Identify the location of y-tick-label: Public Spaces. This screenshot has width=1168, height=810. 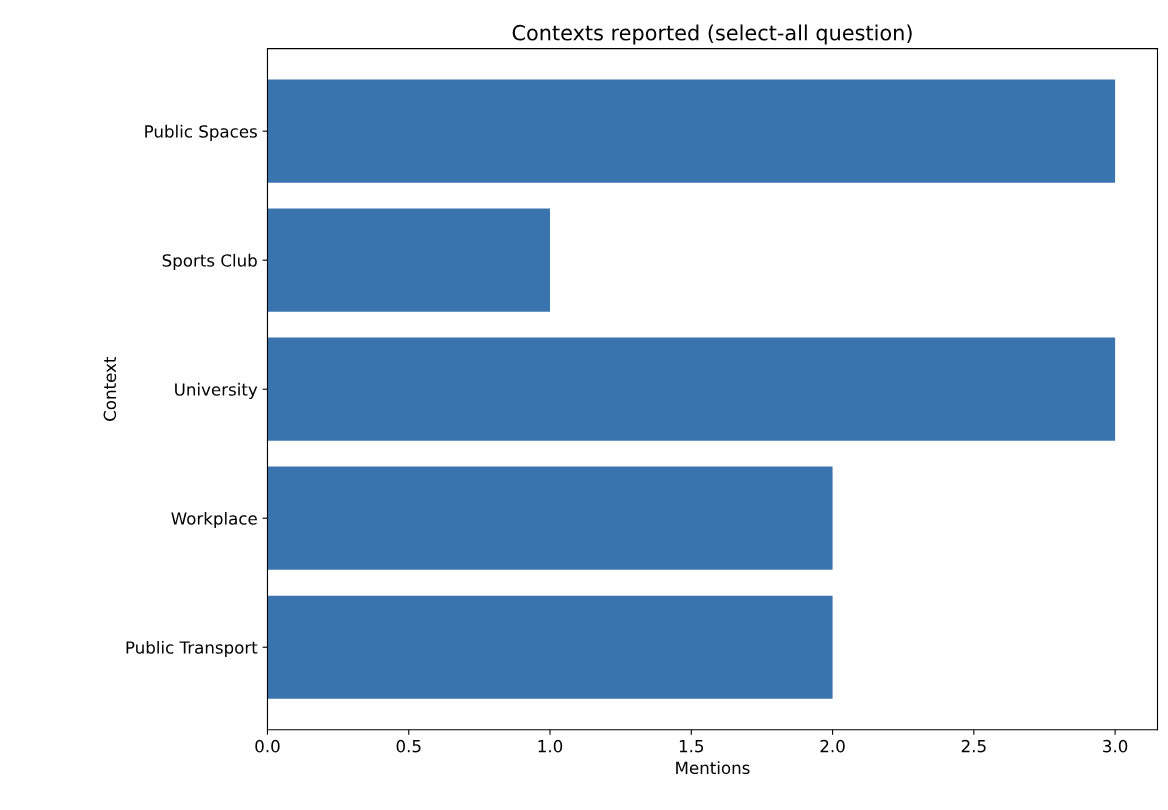
(201, 132).